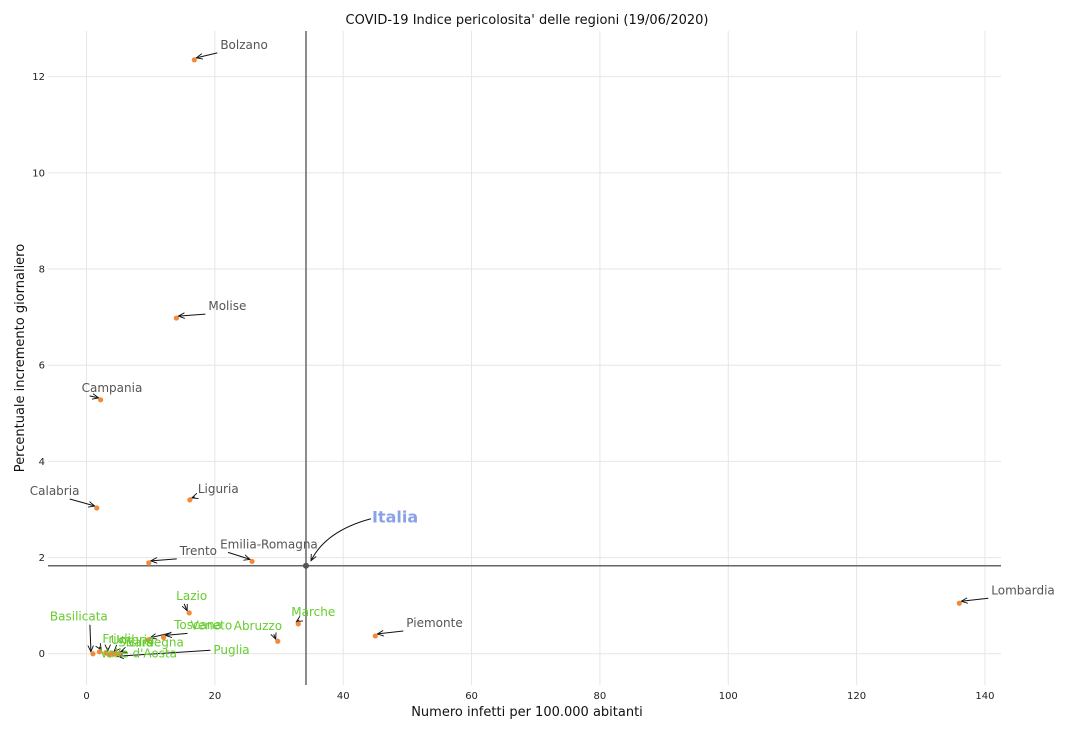  Describe the element at coordinates (191, 596) in the screenshot. I see `point-label: Lazio` at that location.